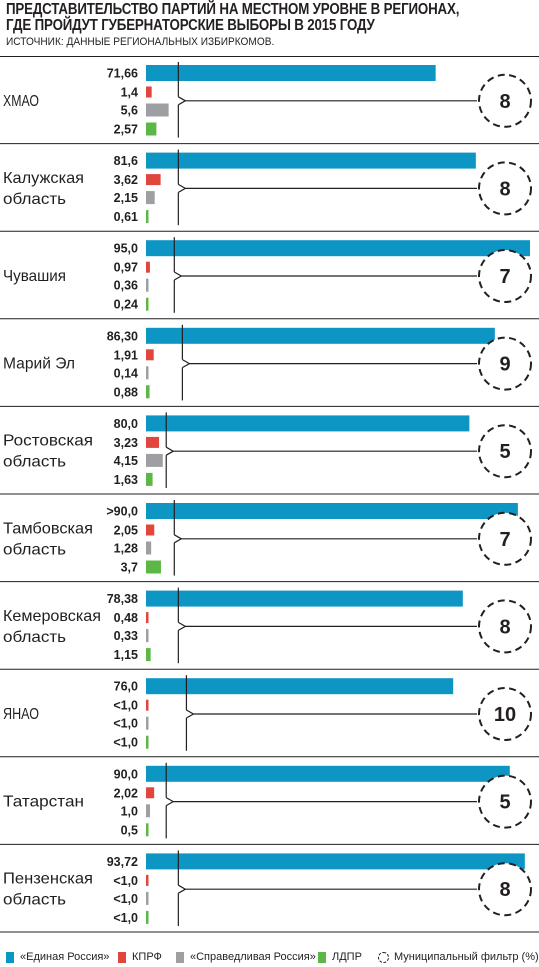 The image size is (539, 967). What do you see at coordinates (21, 714) in the screenshot?
I see `region-name: ЯНАО` at bounding box center [21, 714].